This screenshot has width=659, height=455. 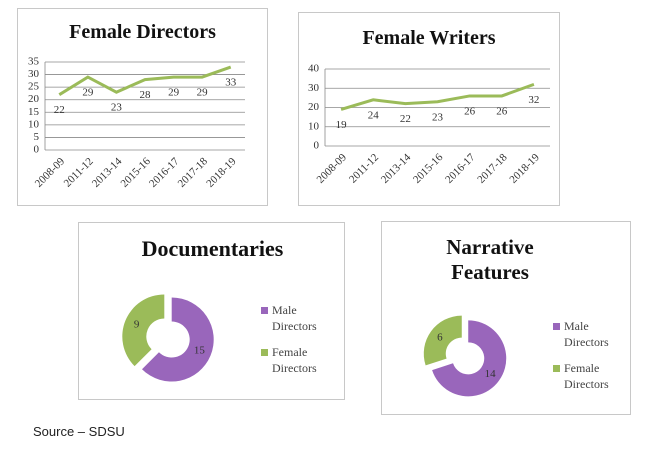 What do you see at coordinates (146, 95) in the screenshot?
I see `data-label: 28` at bounding box center [146, 95].